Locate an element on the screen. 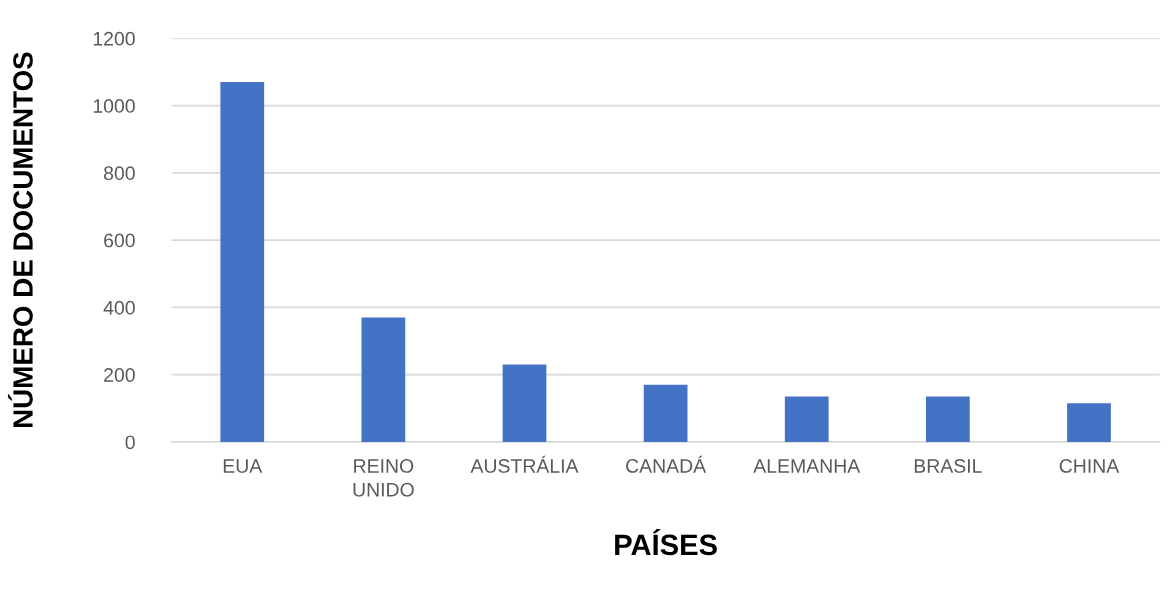 The height and width of the screenshot is (590, 1176). y-tick-label: 0 is located at coordinates (130, 442).